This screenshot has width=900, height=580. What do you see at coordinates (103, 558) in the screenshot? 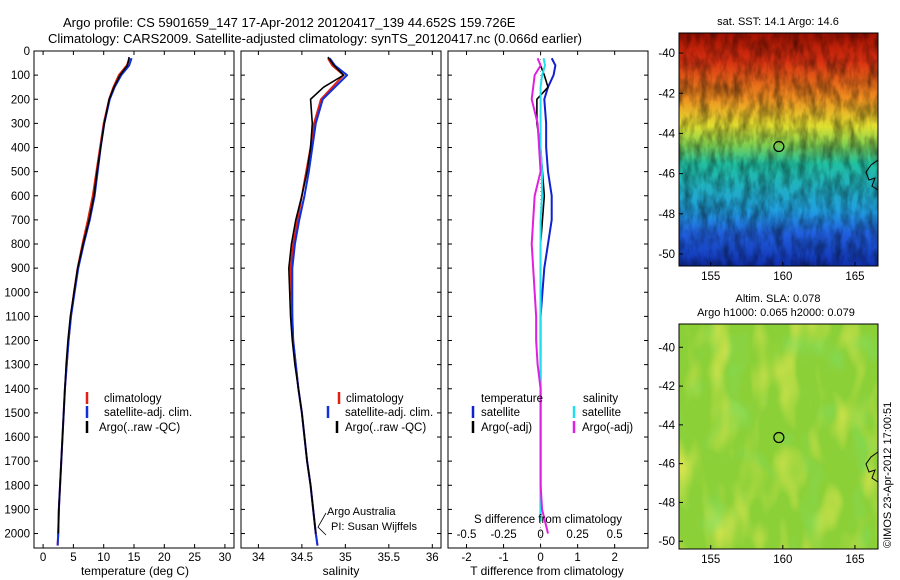
I see `temperature-xtick-label: 10` at bounding box center [103, 558].